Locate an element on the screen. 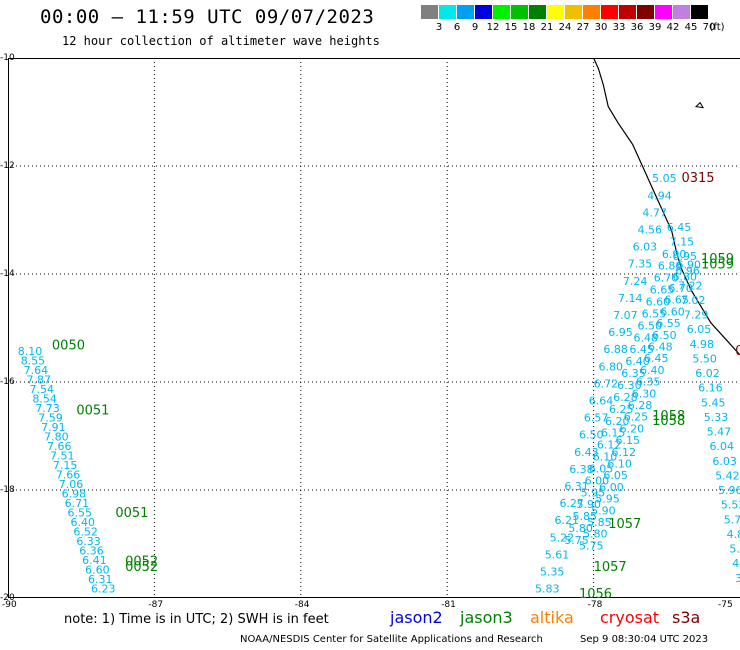  track-a-label: 6.60 is located at coordinates (97, 570).